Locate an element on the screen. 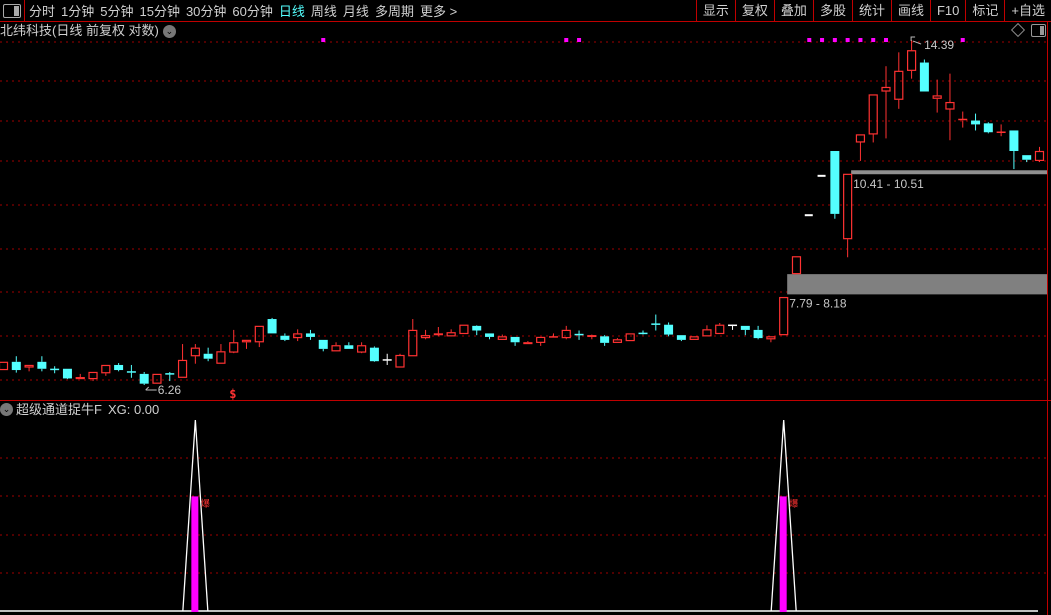 This screenshot has height=615, width=1051. tab-period-0: 分时 is located at coordinates (42, 11).